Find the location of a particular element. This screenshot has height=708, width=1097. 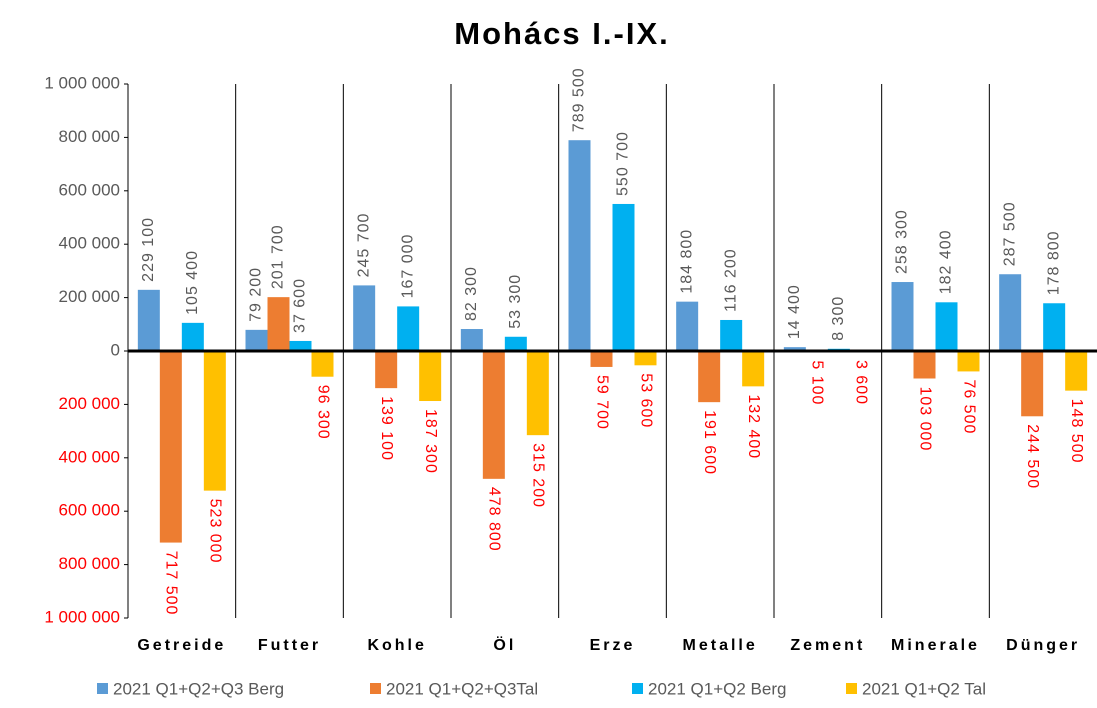

data-label: 8 300 is located at coordinates (838, 318).